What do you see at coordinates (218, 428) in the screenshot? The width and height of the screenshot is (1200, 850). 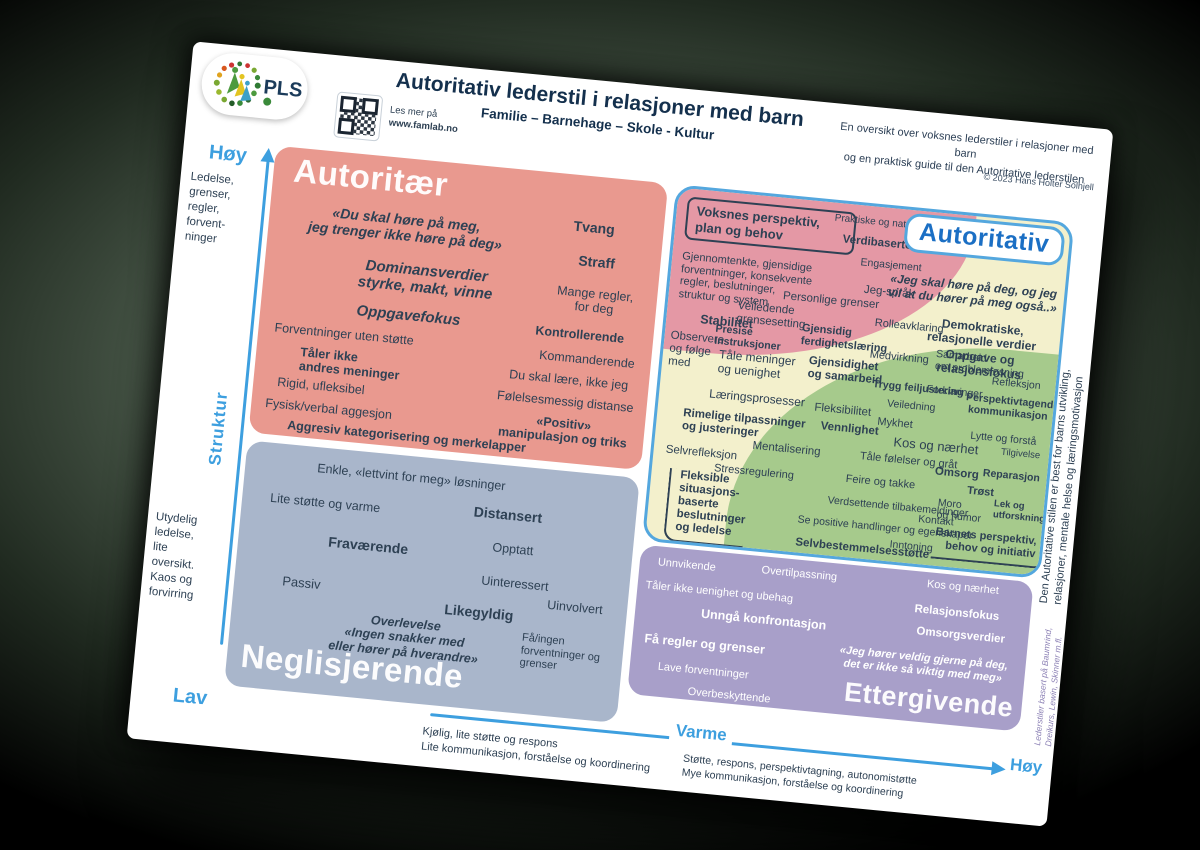 I see `struktur-axis-label: Struktur` at bounding box center [218, 428].